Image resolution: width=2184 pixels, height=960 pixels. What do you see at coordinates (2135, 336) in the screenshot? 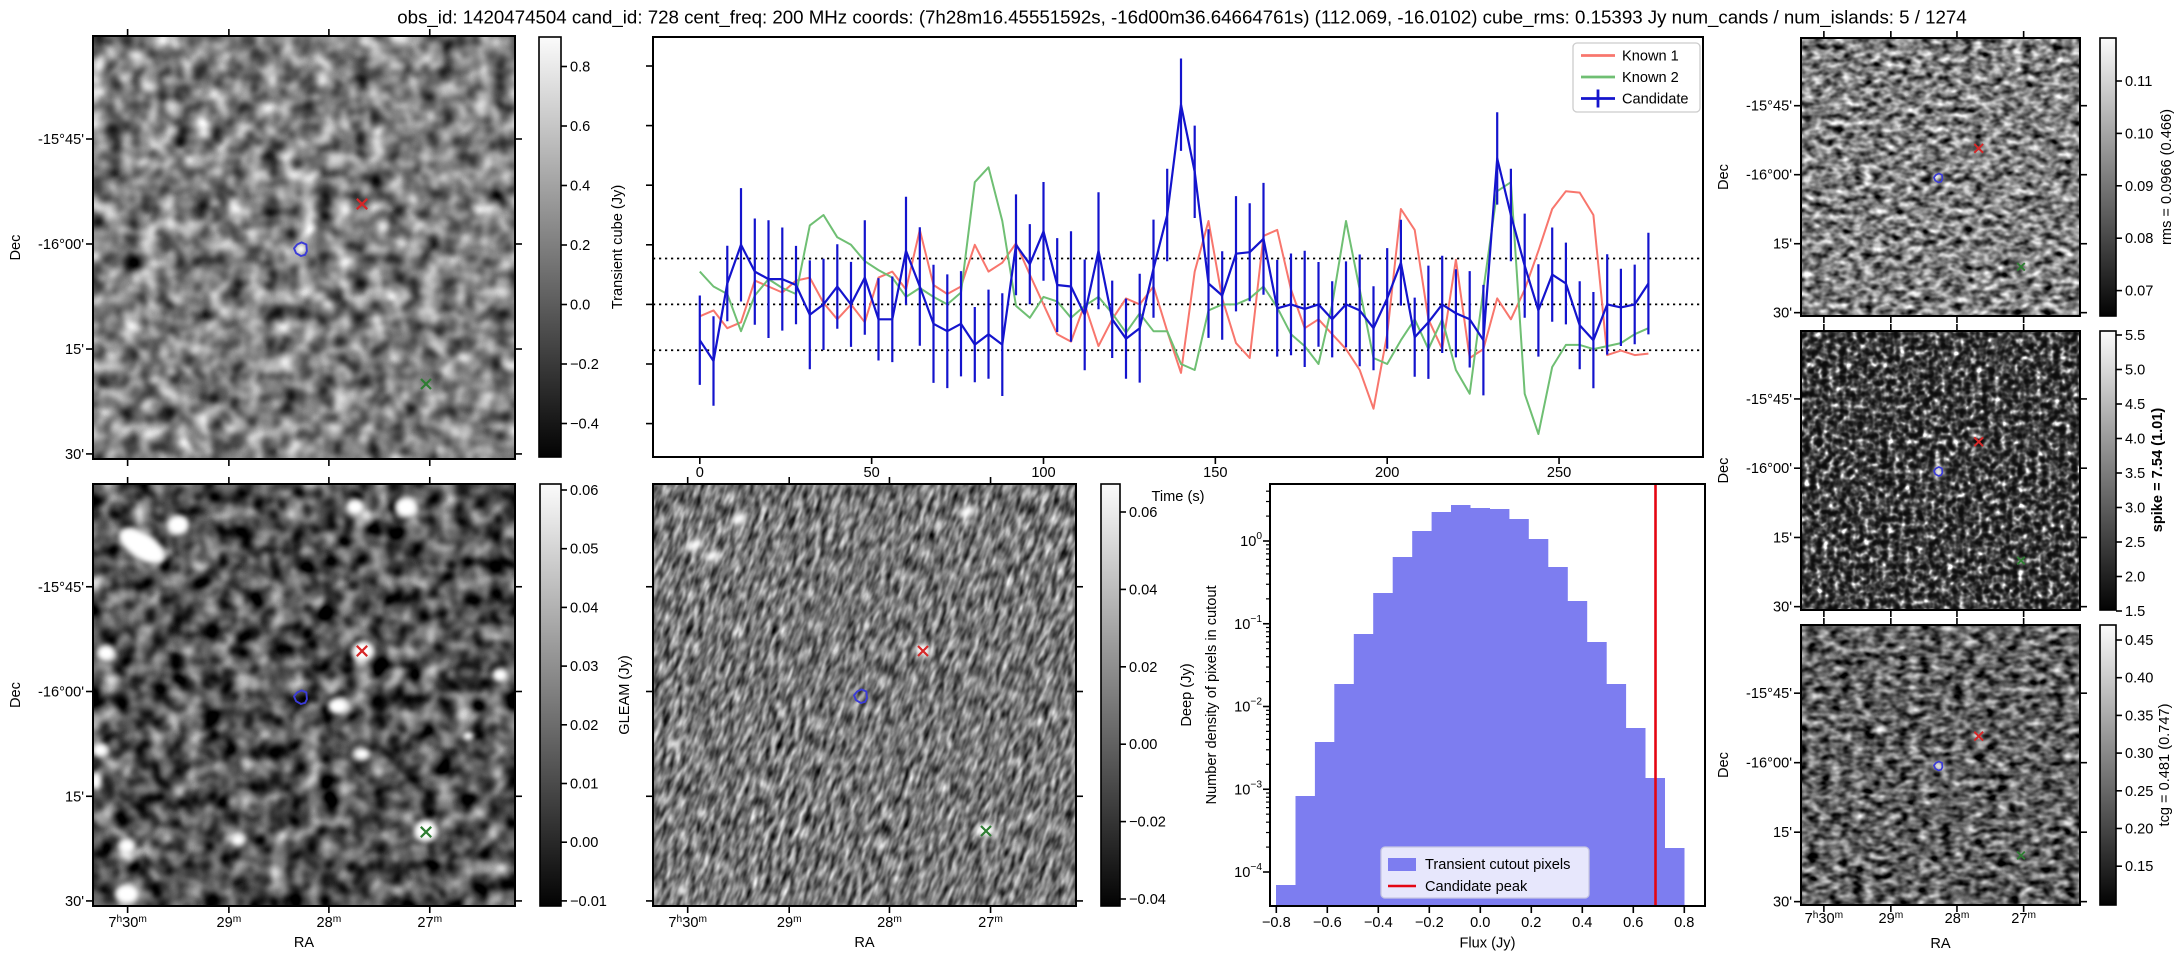
I see `svg-text: 5.5` at bounding box center [2135, 336].